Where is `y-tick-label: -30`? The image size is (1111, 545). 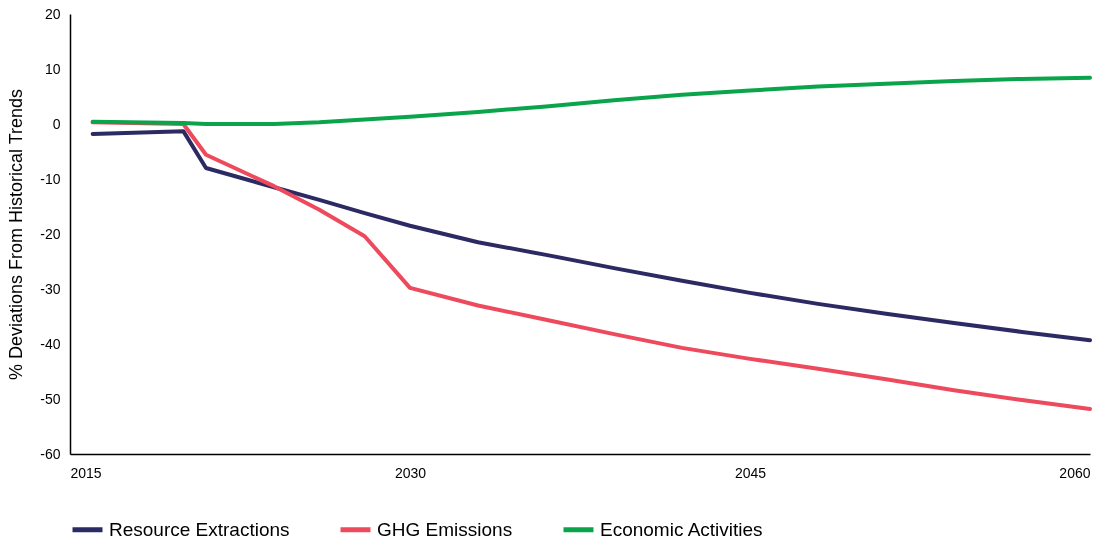
y-tick-label: -30 is located at coordinates (50, 288).